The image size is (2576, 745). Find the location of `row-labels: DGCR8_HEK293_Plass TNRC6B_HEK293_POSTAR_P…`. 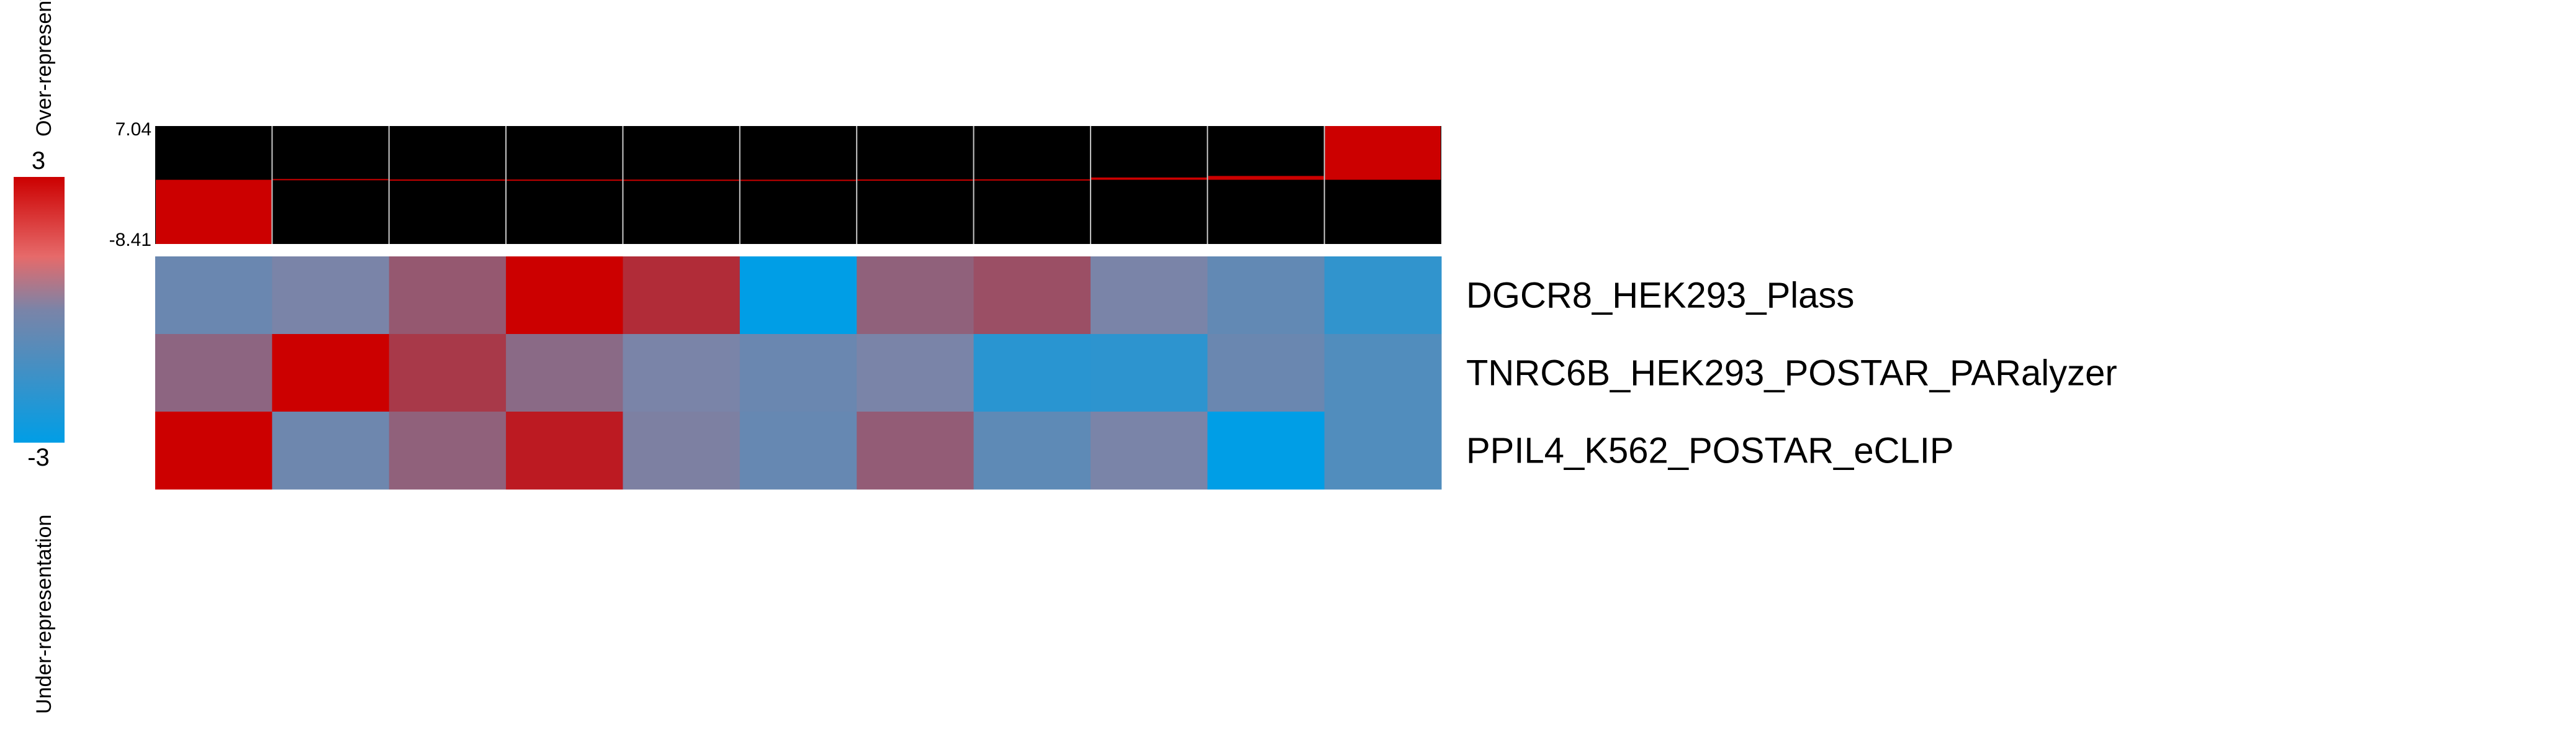

row-labels: DGCR8_HEK293_Plass TNRC6B_HEK293_POSTAR_P… is located at coordinates (1791, 373).